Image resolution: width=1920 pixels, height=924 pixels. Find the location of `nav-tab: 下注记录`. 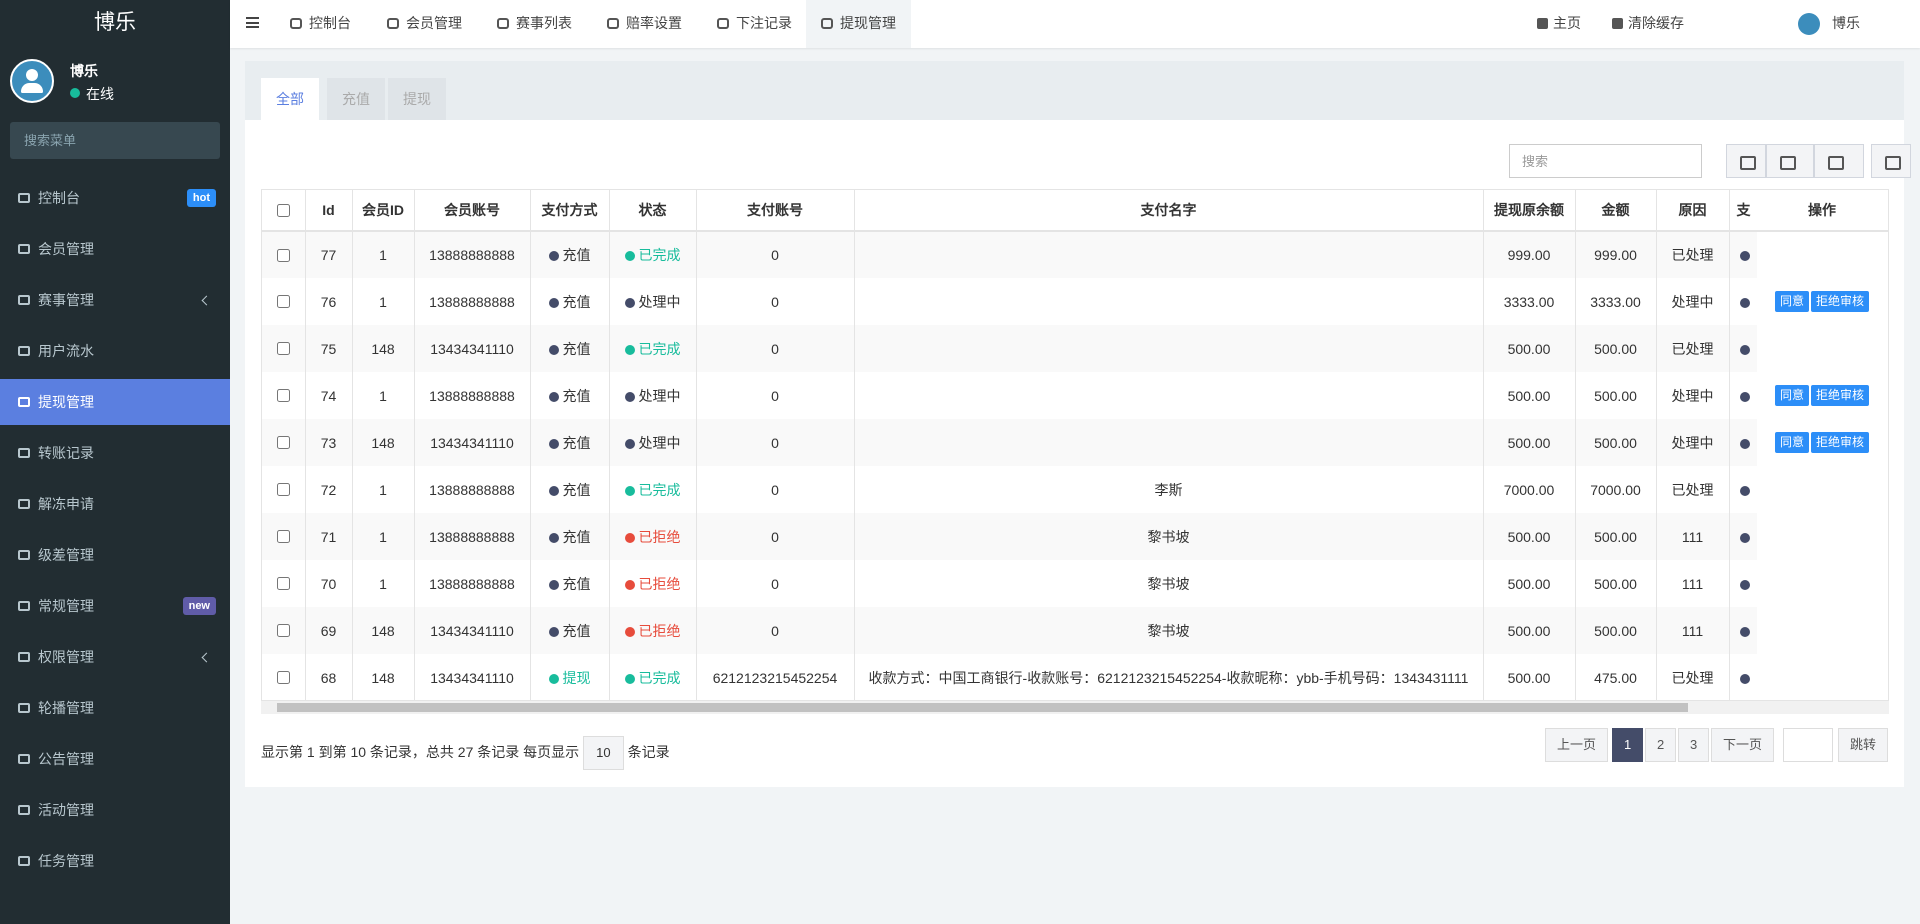

nav-tab: 下注记录 is located at coordinates (754, 24).